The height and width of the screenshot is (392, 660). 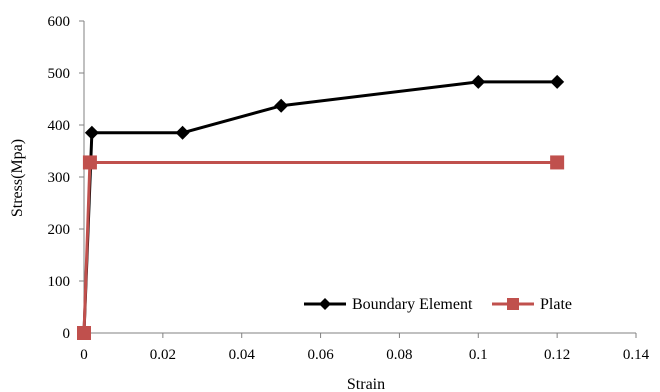 What do you see at coordinates (59, 22) in the screenshot?
I see `y-tick-label: 600` at bounding box center [59, 22].